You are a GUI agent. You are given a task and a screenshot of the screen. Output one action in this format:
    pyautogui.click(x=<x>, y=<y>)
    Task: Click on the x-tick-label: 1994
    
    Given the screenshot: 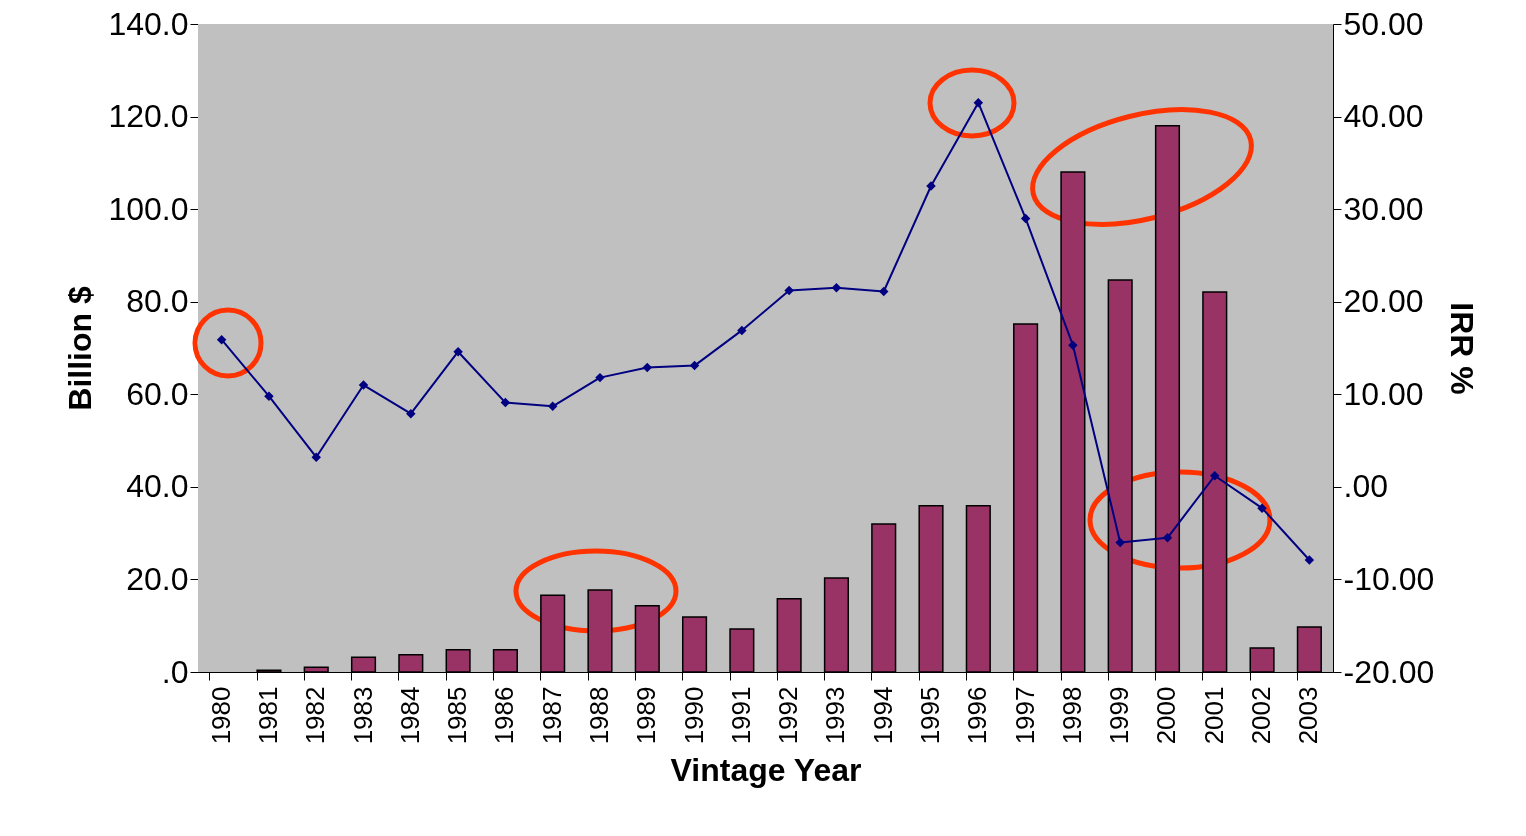 What is the action you would take?
    pyautogui.click(x=882, y=715)
    